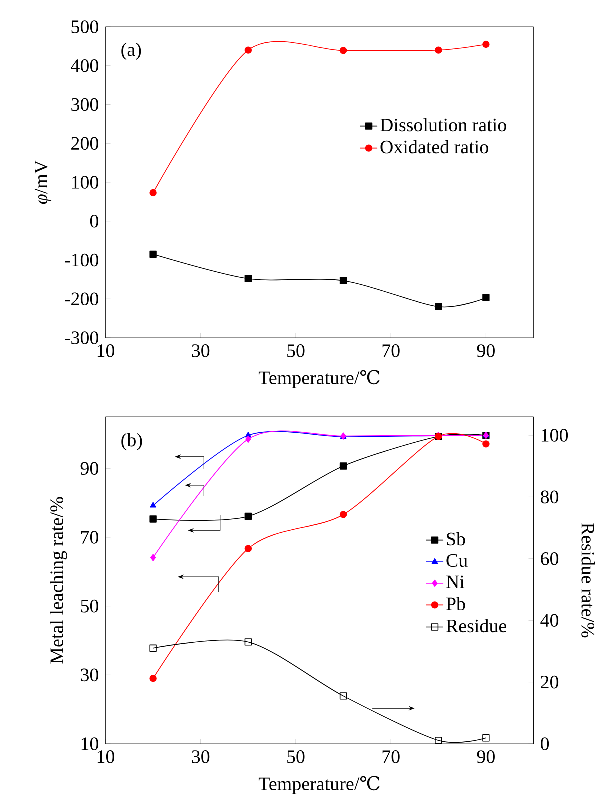 The height and width of the screenshot is (794, 600). Describe the element at coordinates (456, 539) in the screenshot. I see `legend-label: Sb` at that location.